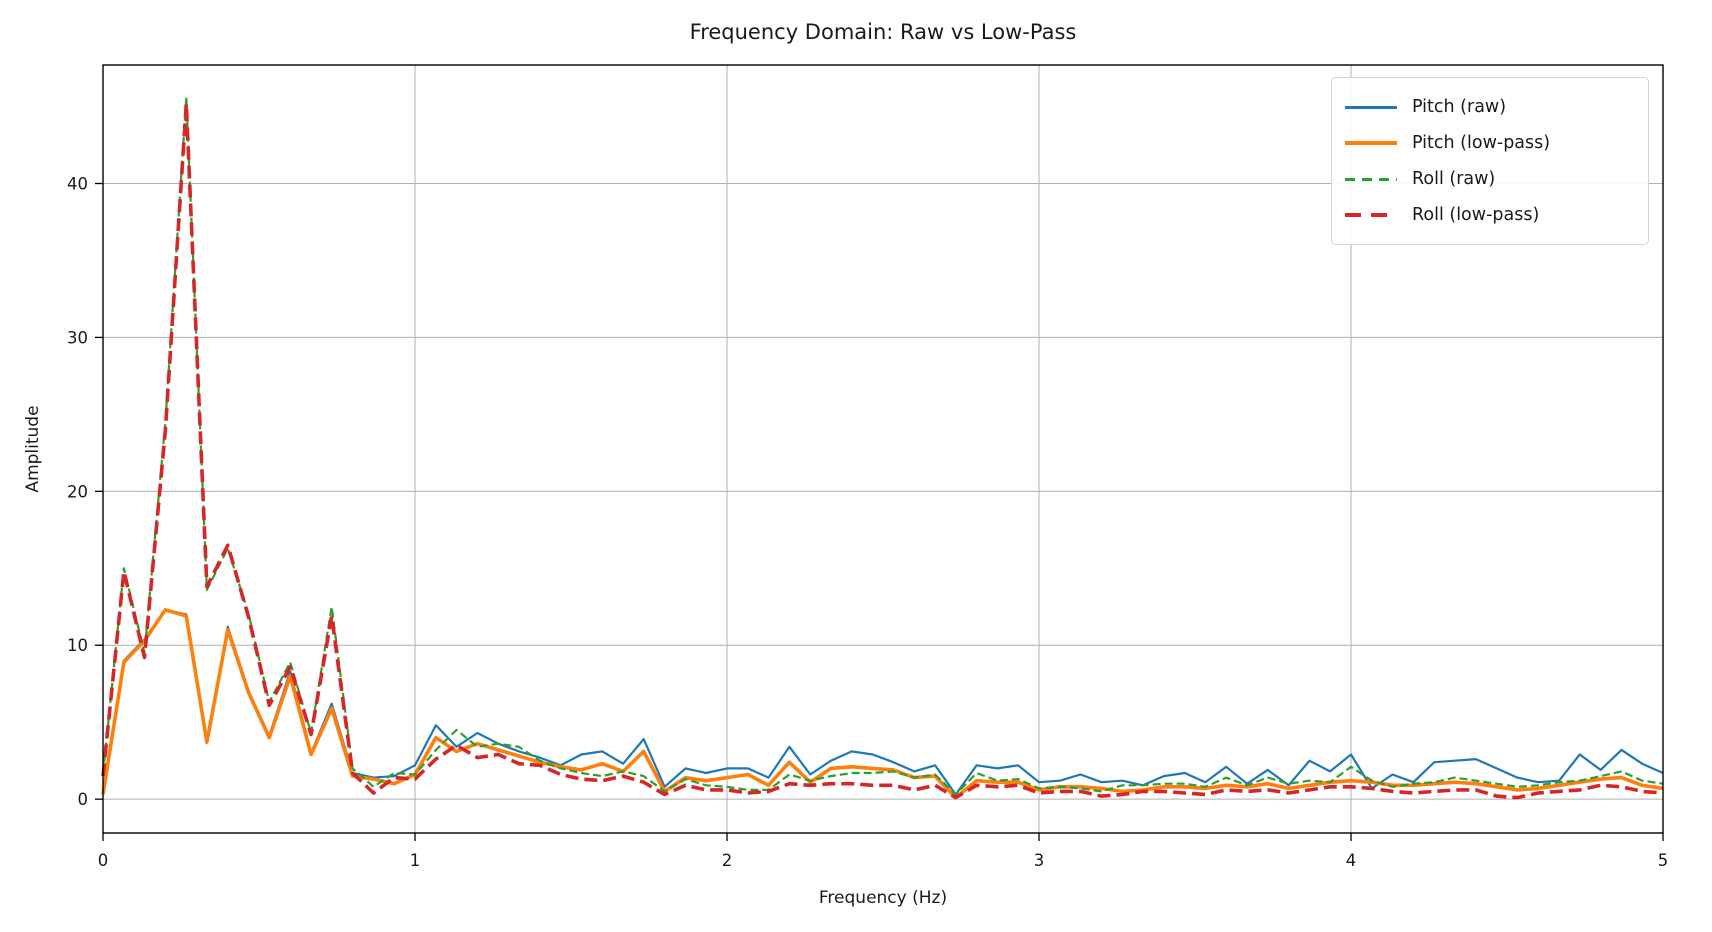  I want to click on y-tick-label: 20, so click(77, 491).